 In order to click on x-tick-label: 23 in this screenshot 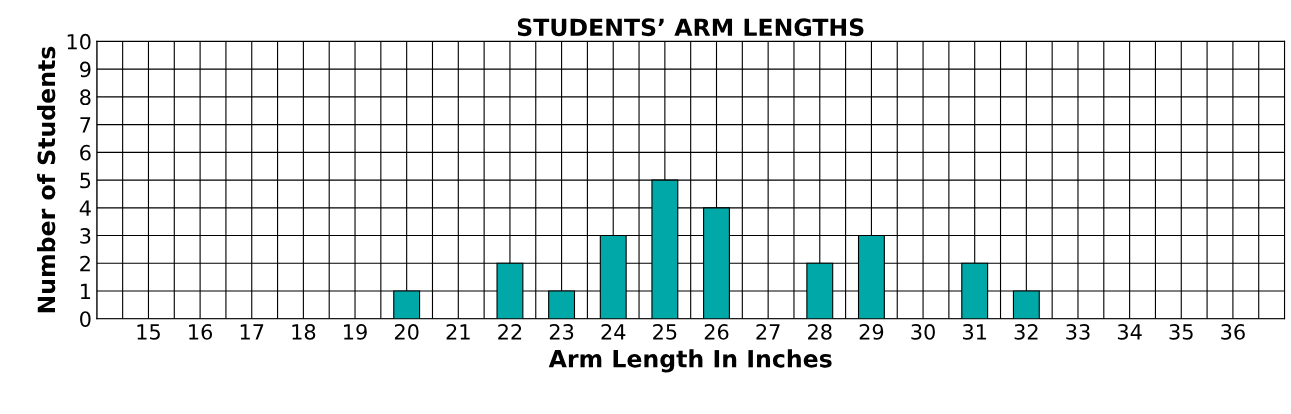, I will do `click(561, 332)`.